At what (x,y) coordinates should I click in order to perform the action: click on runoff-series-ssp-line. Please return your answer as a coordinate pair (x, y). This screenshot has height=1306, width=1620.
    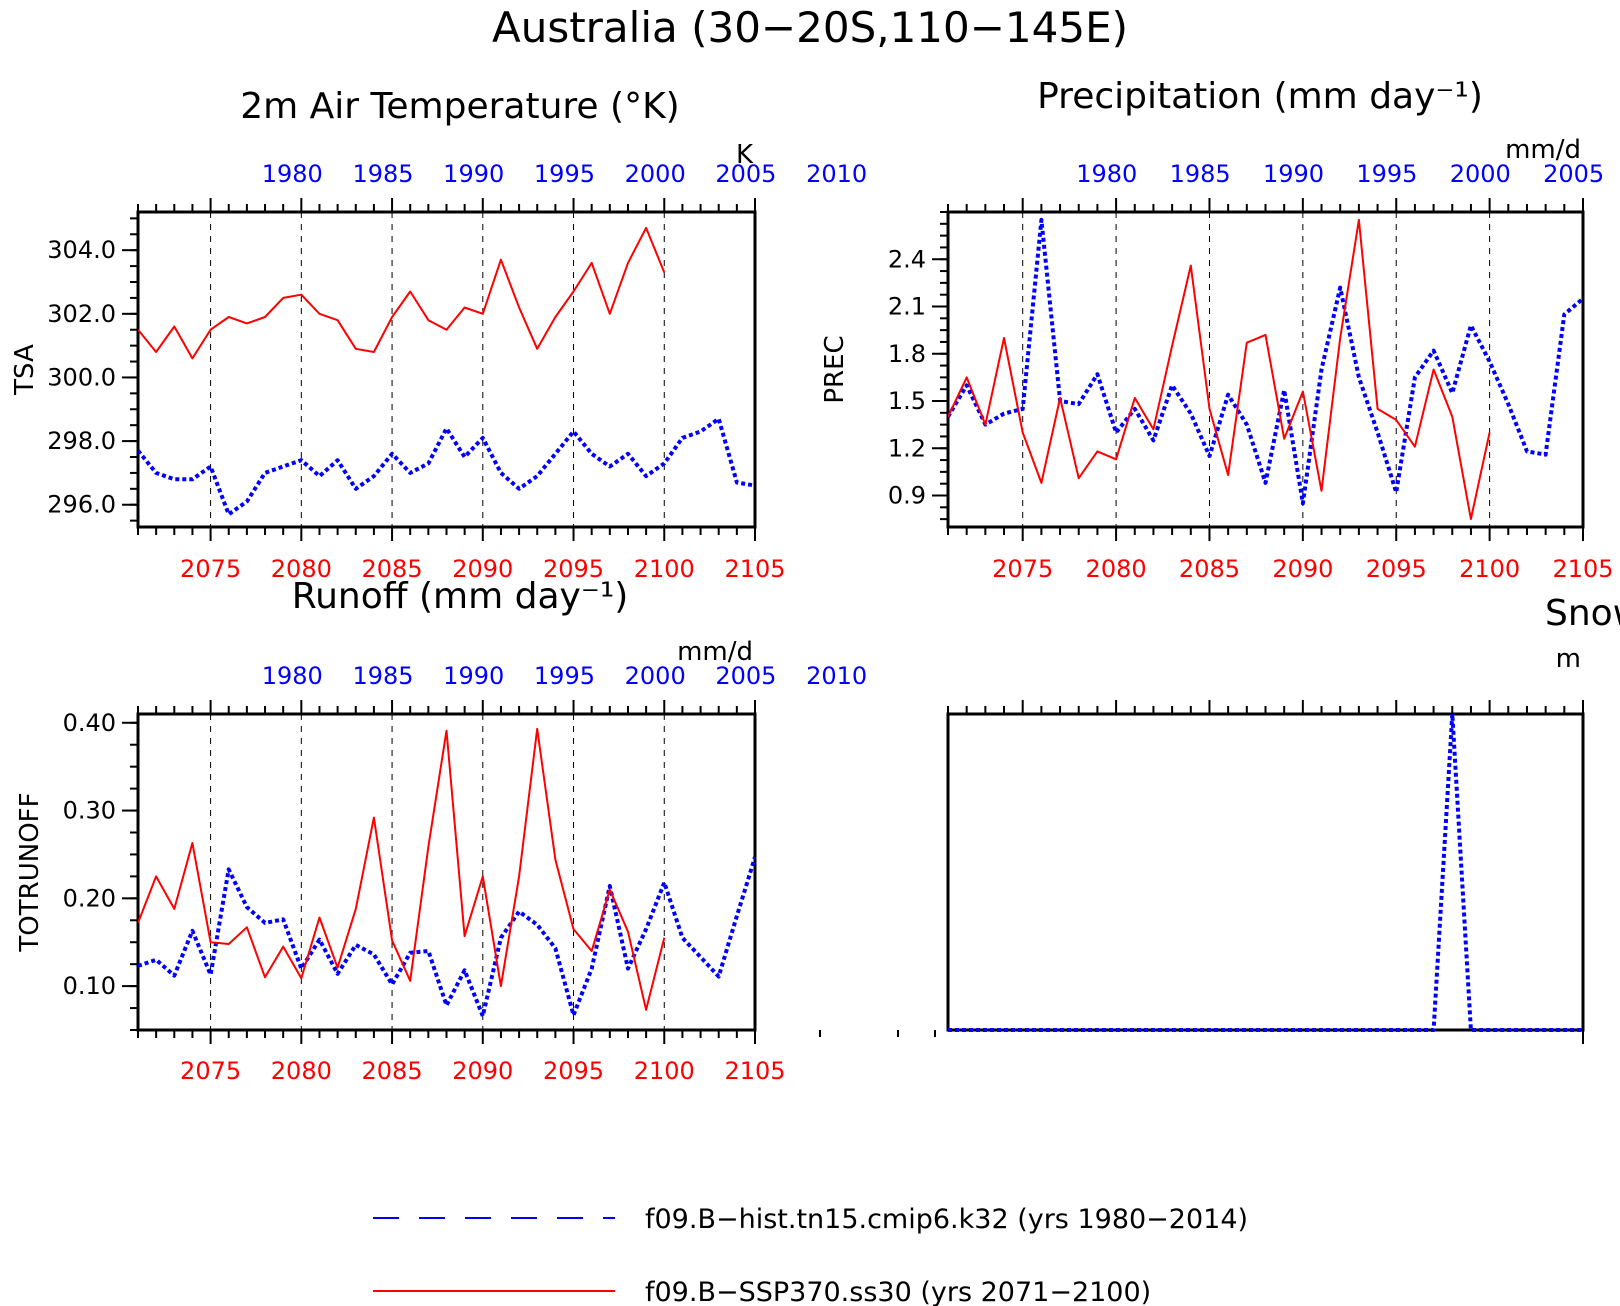
    Looking at the image, I should click on (402, 869).